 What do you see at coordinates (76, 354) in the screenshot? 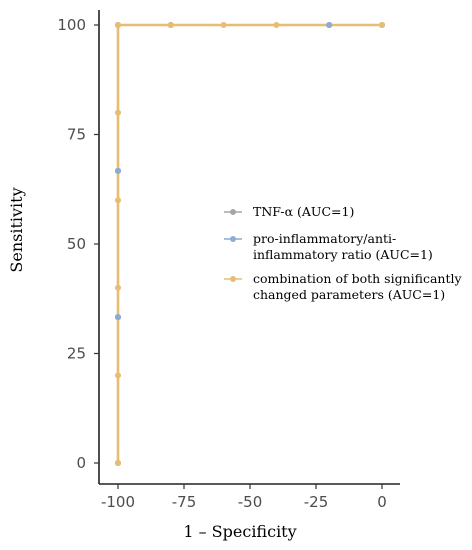
I see `y-tick-label: 25` at bounding box center [76, 354].